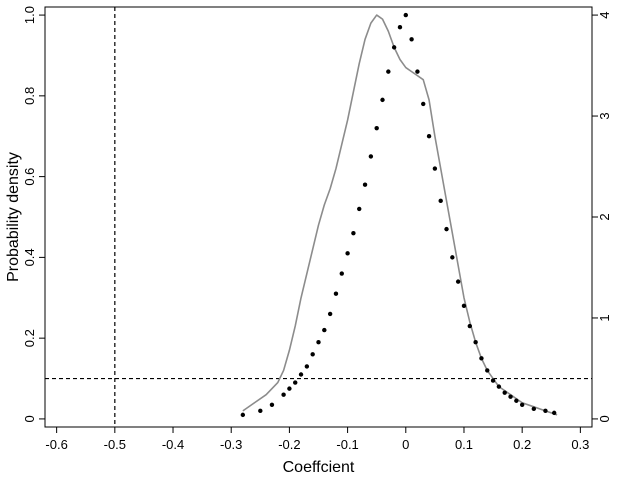 The height and width of the screenshot is (485, 624). I want to click on x-tick-label: -0.5, so click(115, 444).